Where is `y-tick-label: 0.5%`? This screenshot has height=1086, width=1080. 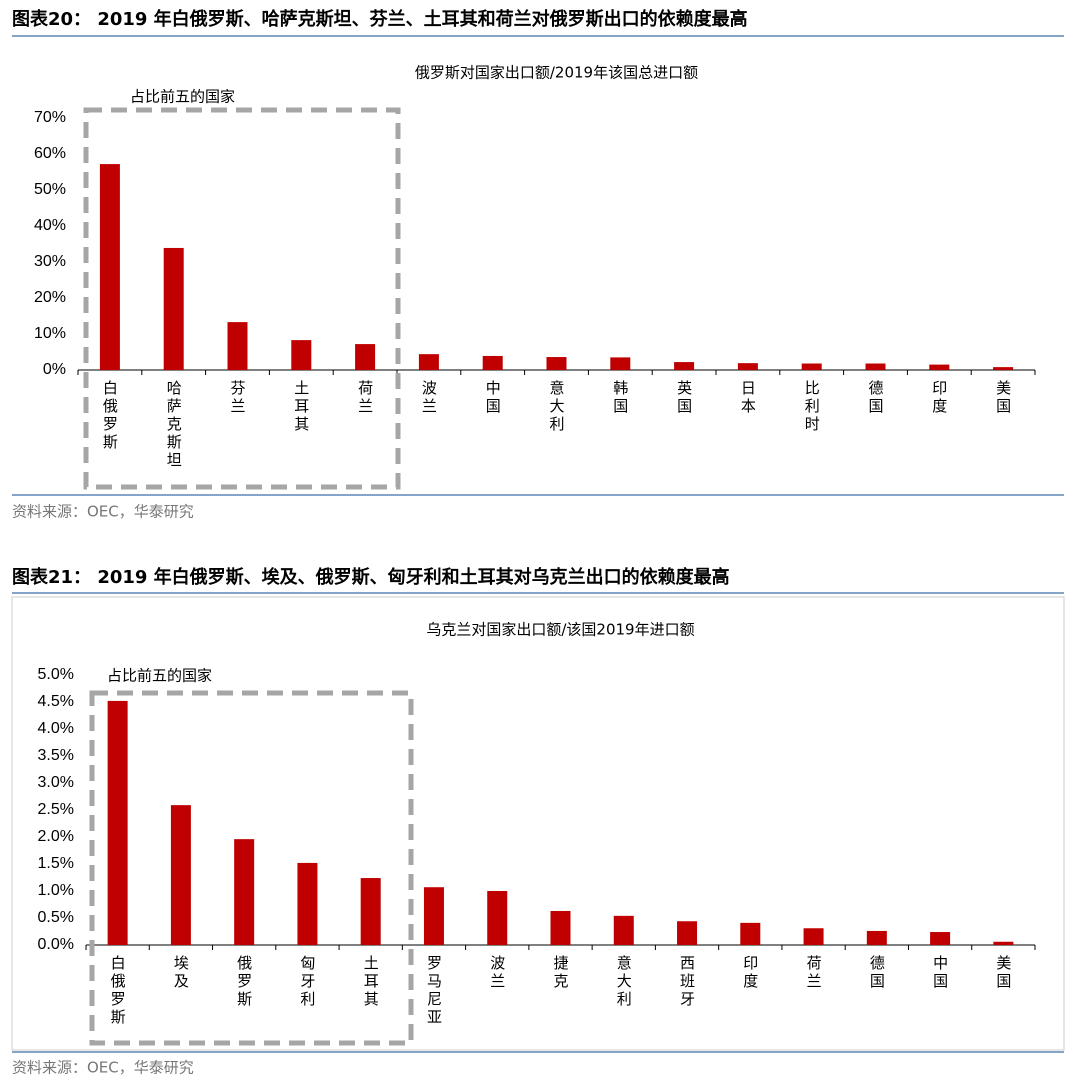 y-tick-label: 0.5% is located at coordinates (56, 917).